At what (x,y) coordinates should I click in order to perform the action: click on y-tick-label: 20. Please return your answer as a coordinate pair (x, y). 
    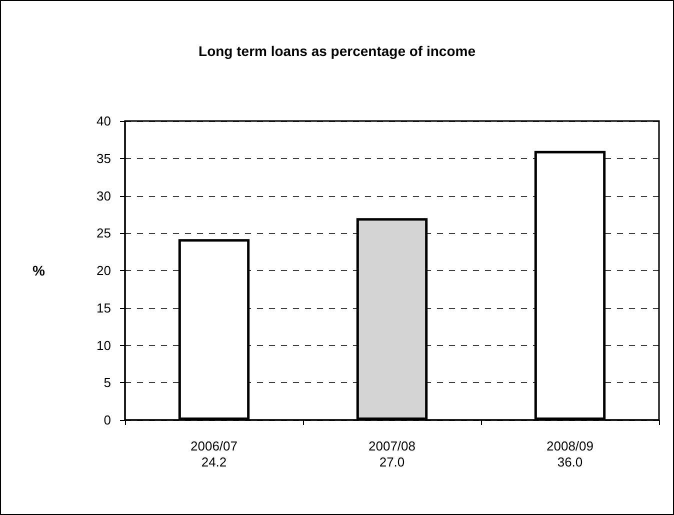
    Looking at the image, I should click on (103, 270).